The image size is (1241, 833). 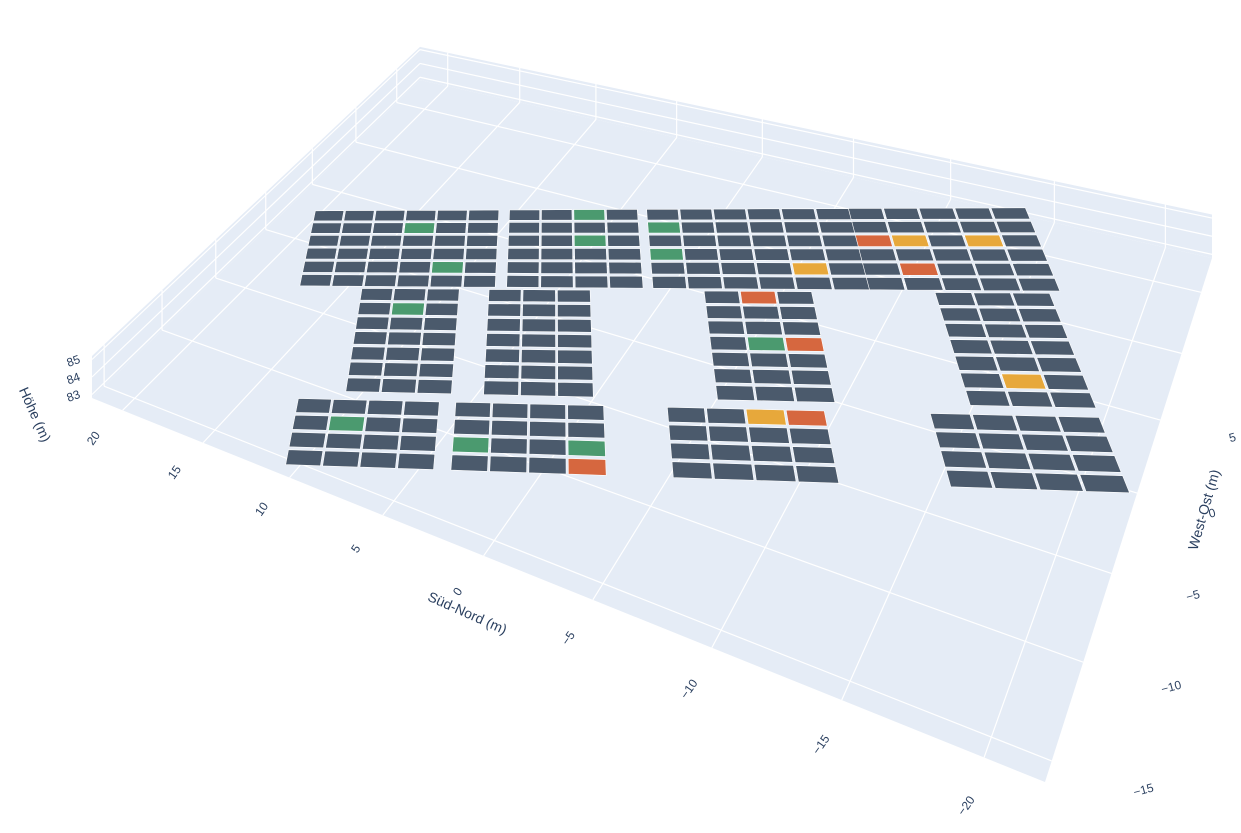 What do you see at coordinates (1193, 595) in the screenshot?
I see `y-tick-label: −5` at bounding box center [1193, 595].